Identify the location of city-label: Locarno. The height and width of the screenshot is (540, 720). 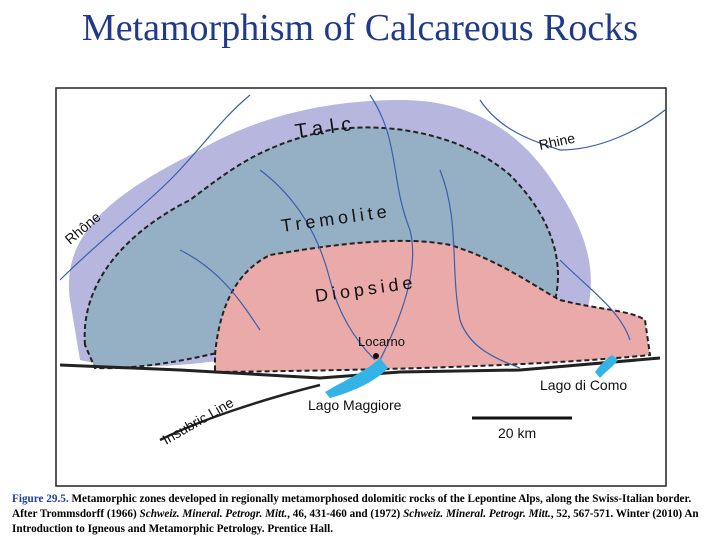
(381, 341).